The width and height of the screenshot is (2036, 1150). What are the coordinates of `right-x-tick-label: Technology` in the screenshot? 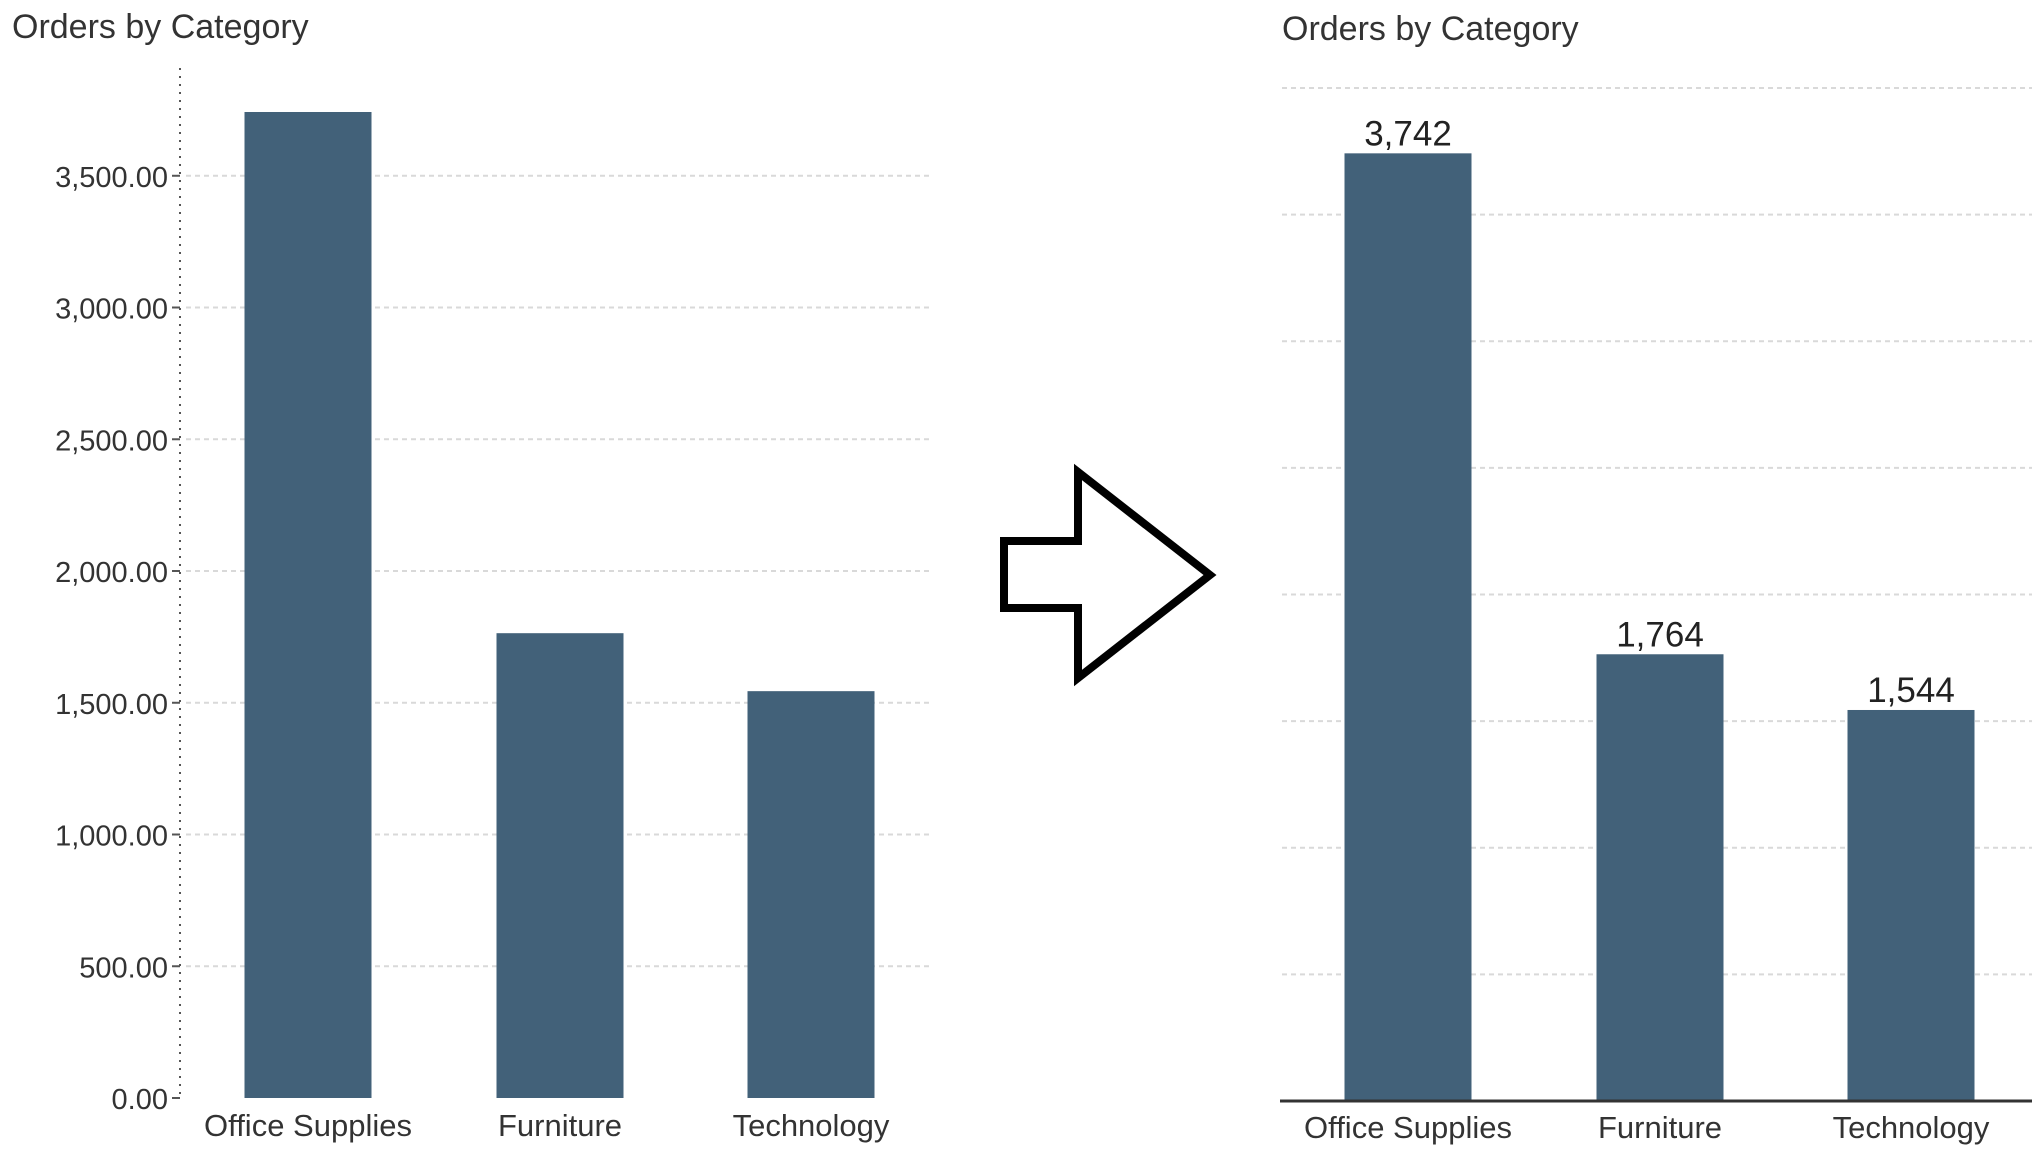 It's located at (1911, 1127).